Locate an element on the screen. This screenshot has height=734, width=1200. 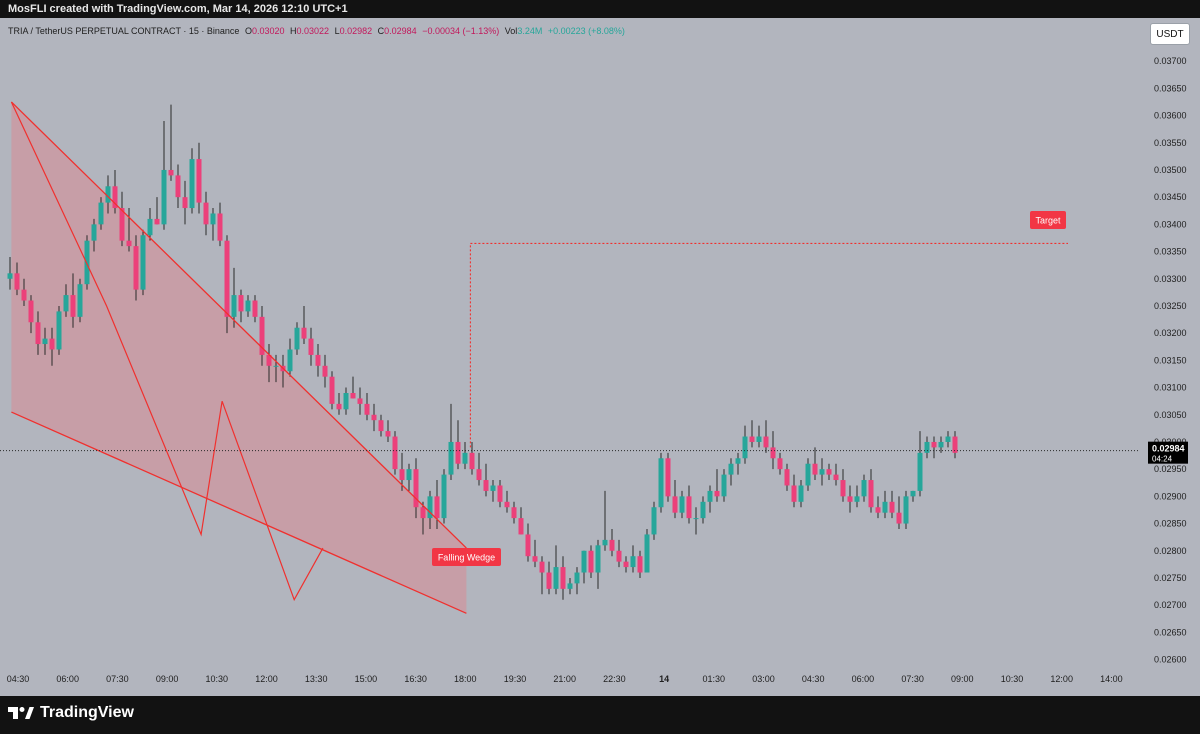
currency-button: USDT is located at coordinates (1170, 34).